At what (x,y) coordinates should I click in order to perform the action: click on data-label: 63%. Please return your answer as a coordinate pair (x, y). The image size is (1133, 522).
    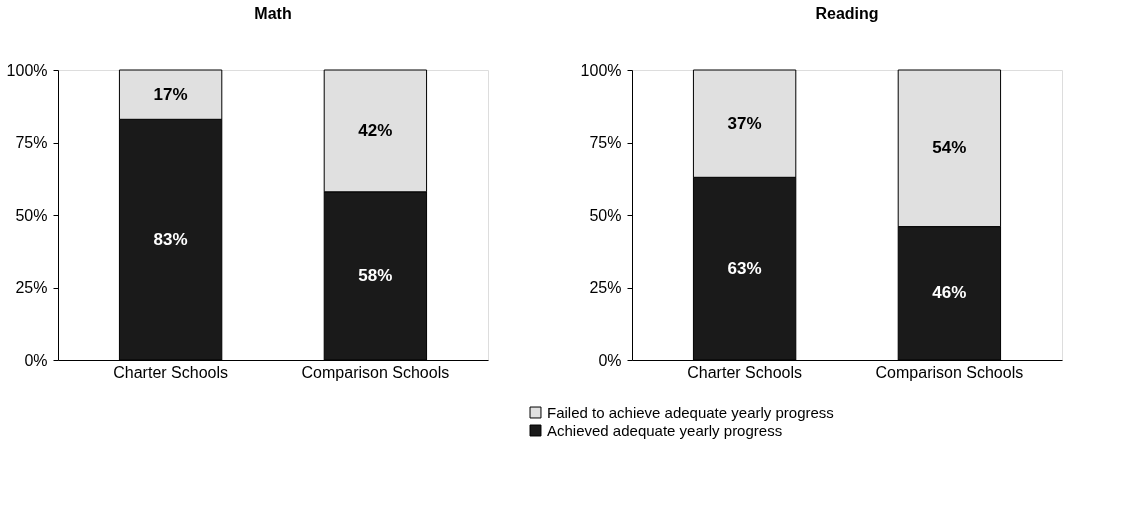
    Looking at the image, I should click on (744, 268).